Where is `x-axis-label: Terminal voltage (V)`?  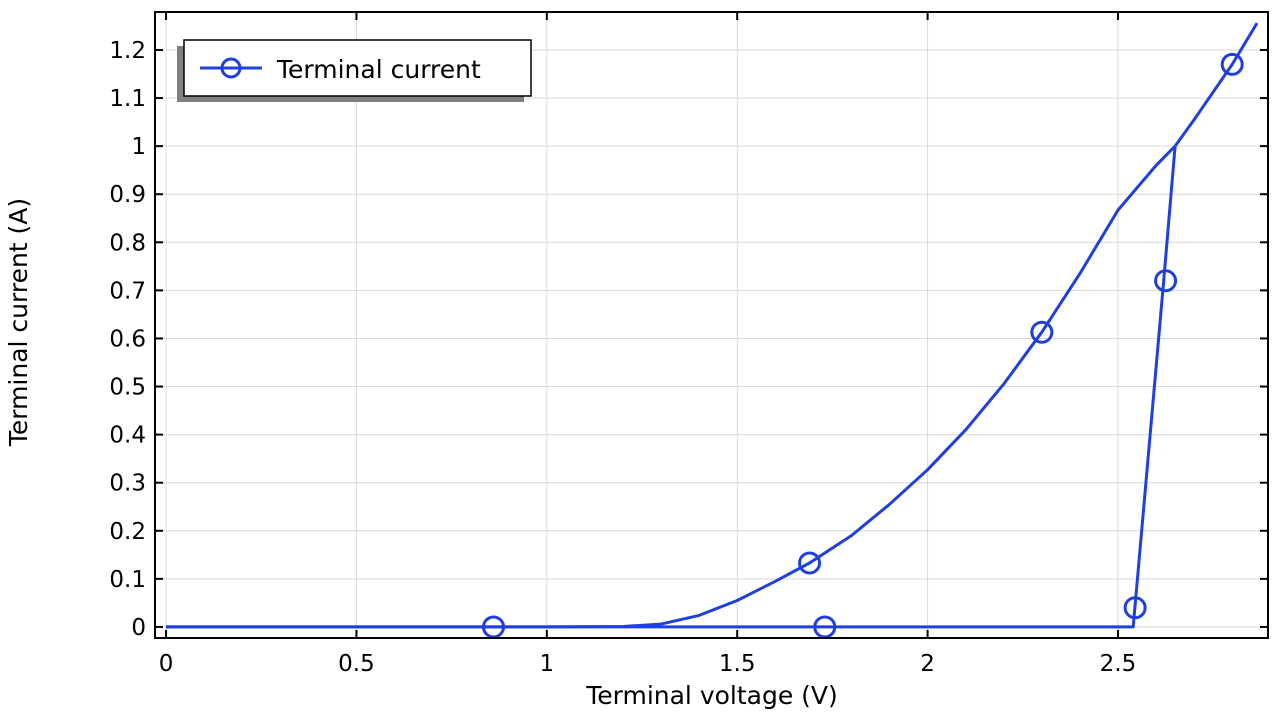
x-axis-label: Terminal voltage (V) is located at coordinates (711, 695).